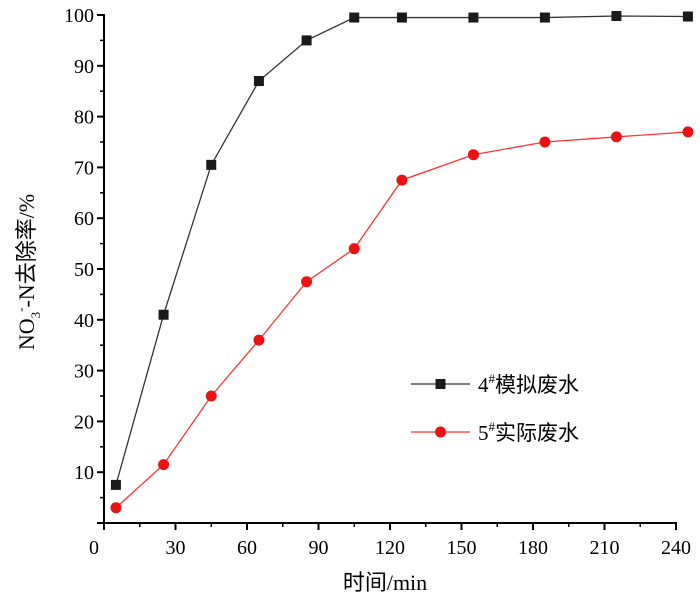 The height and width of the screenshot is (601, 700). Describe the element at coordinates (20, 310) in the screenshot. I see `y-axis-title-sup: -` at that location.